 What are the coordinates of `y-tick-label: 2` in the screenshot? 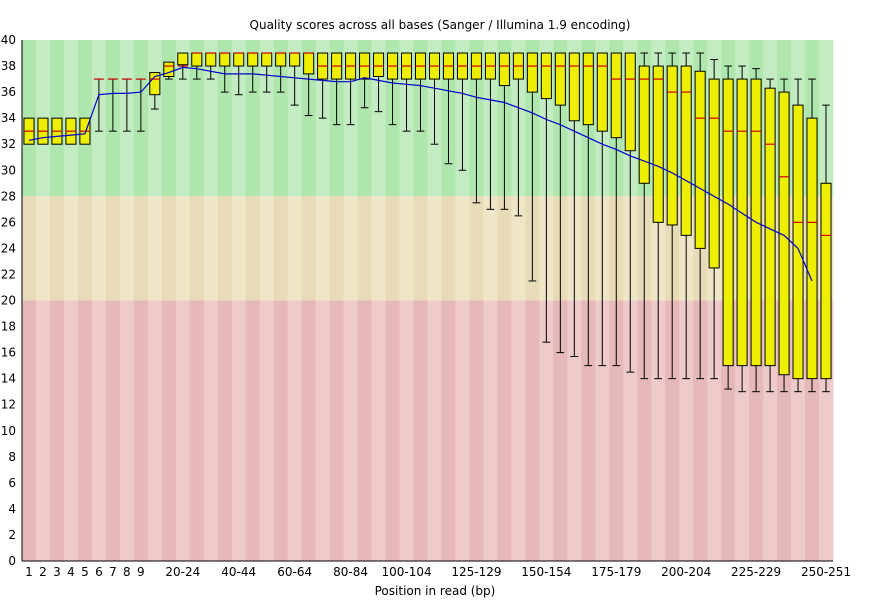 It's located at (12, 535).